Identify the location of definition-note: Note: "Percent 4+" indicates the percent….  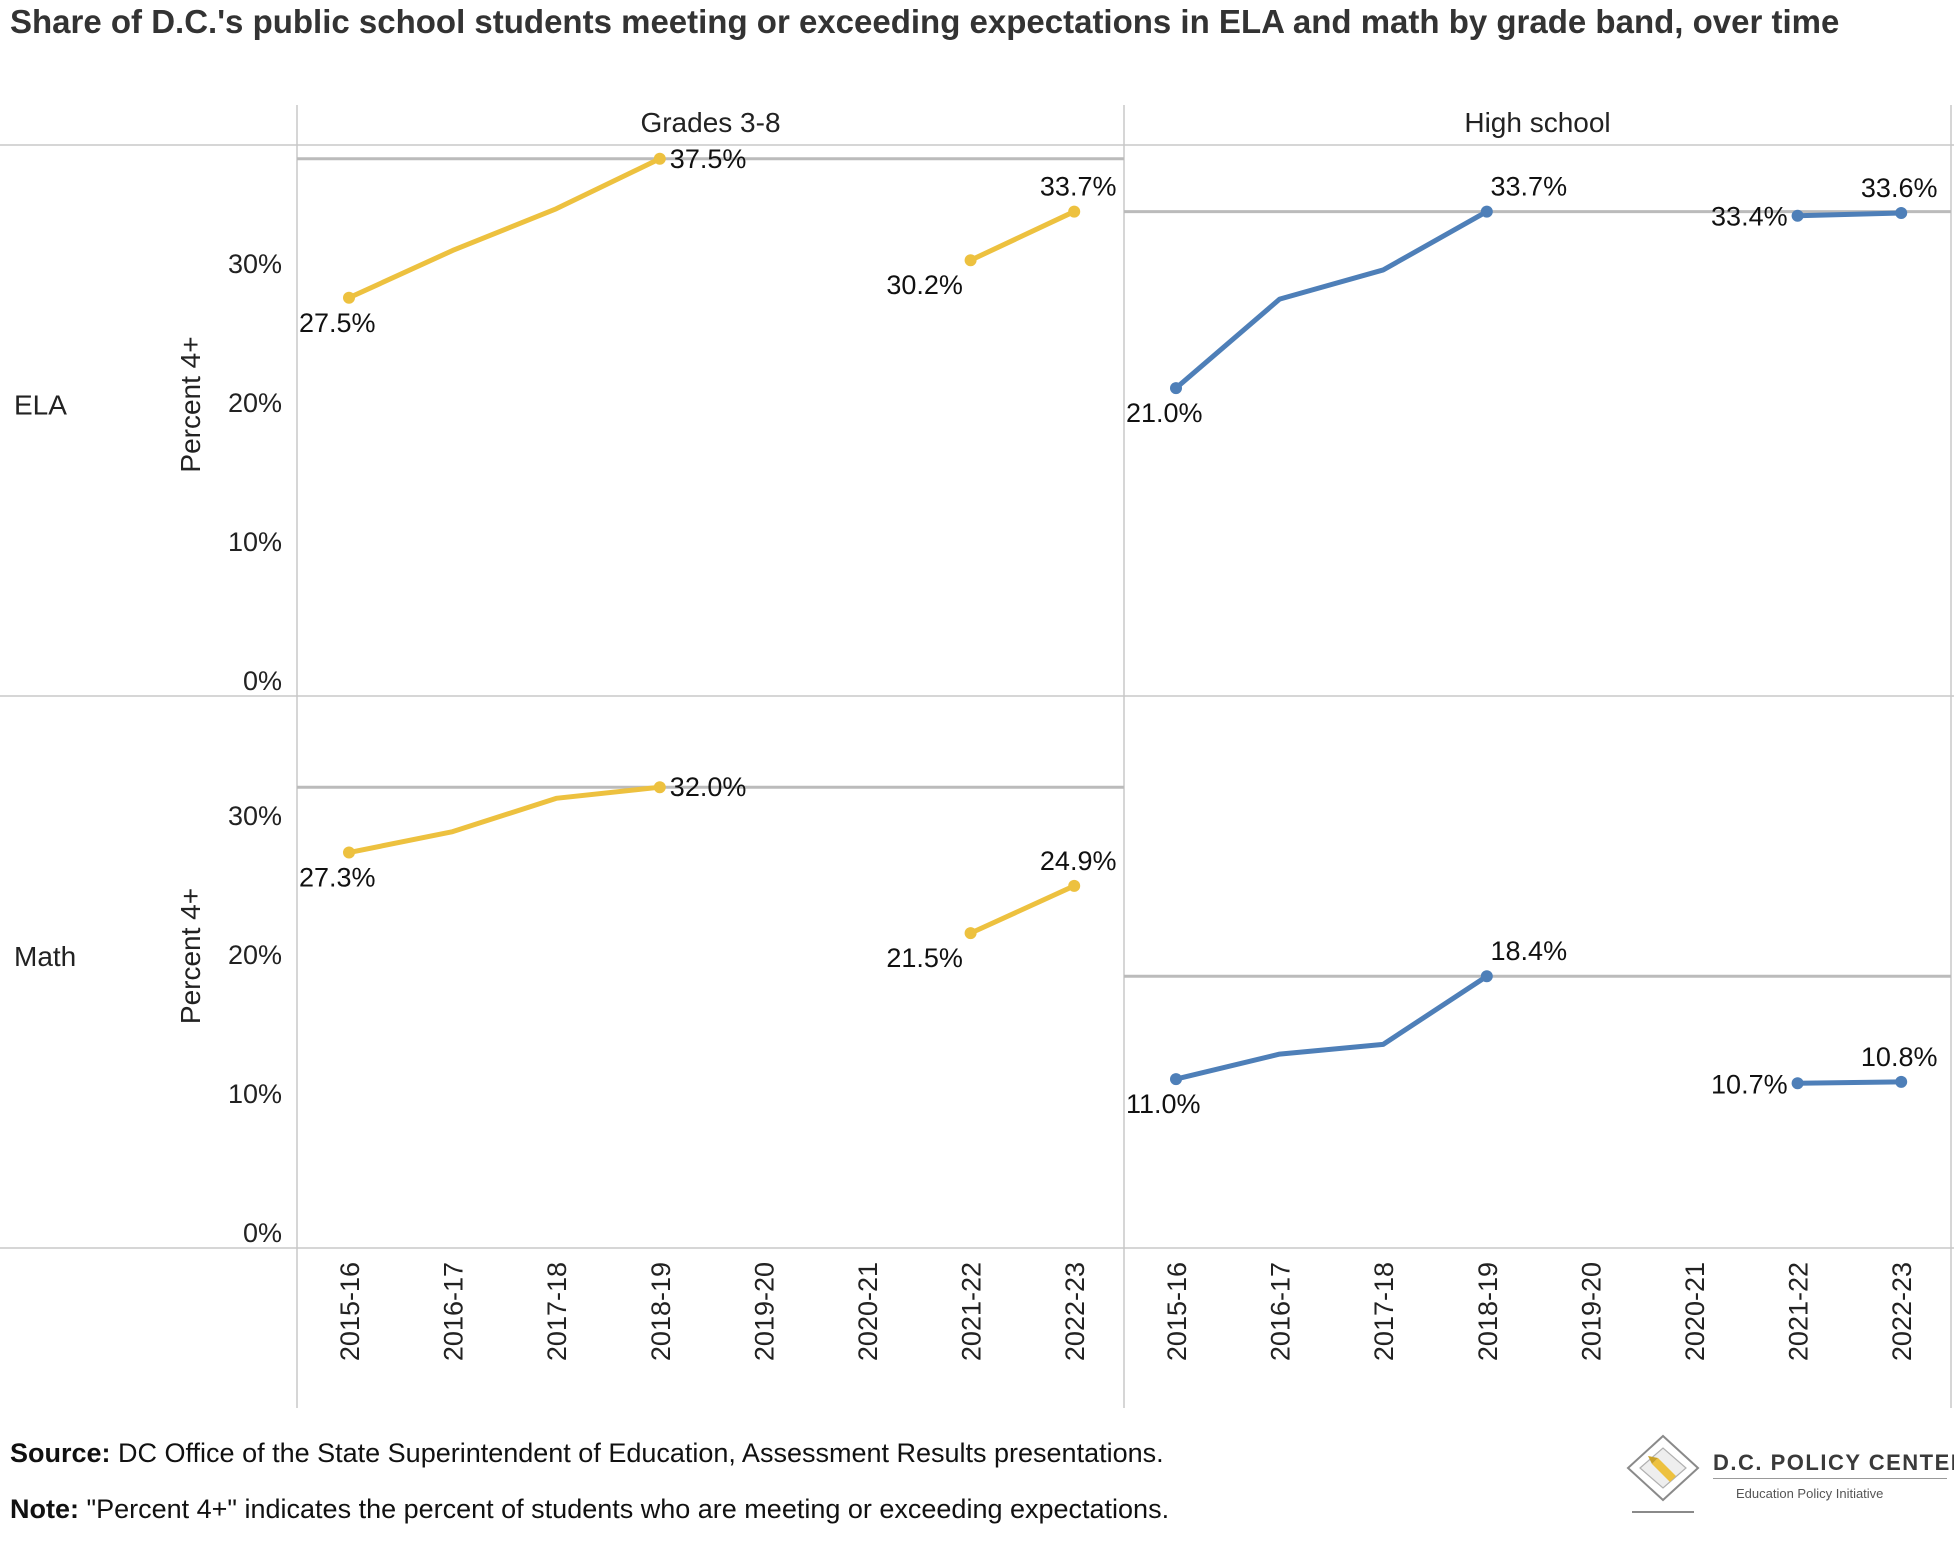
(589, 1509).